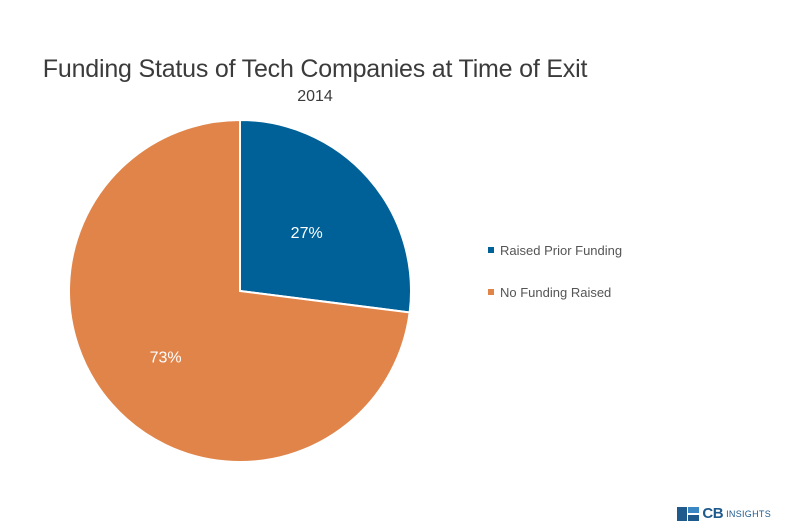  Describe the element at coordinates (307, 233) in the screenshot. I see `data-label-raised-prior-funding: 27%` at that location.